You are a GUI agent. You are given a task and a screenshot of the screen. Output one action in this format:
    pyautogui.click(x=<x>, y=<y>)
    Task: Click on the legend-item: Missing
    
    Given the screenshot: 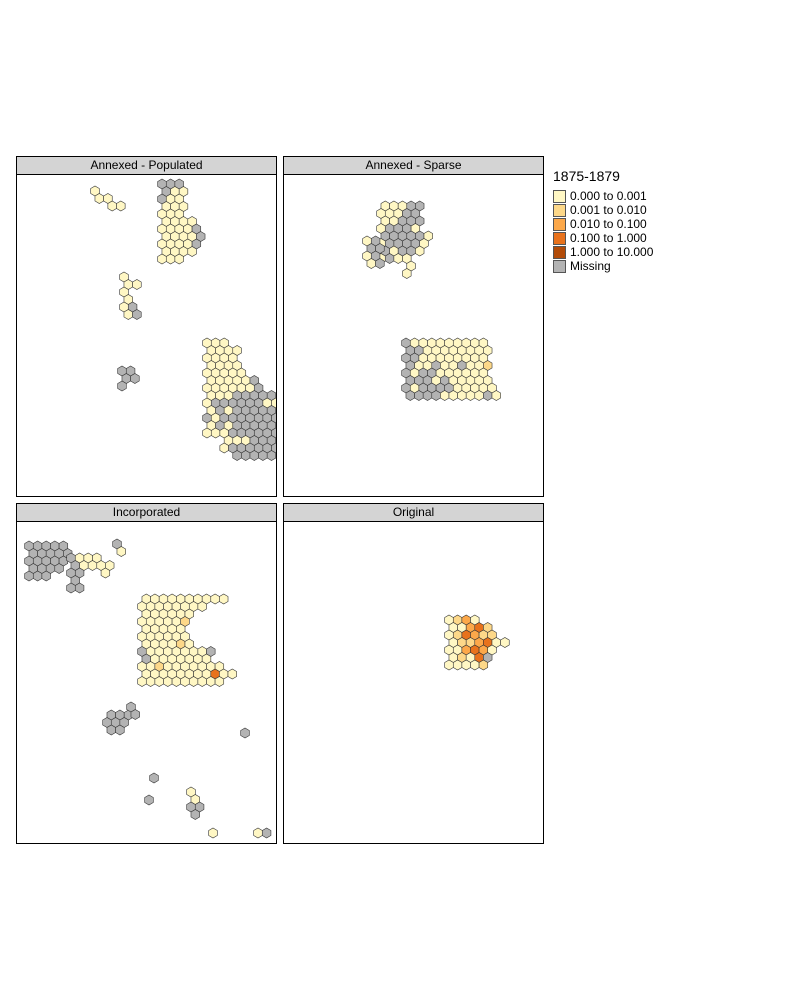 What is the action you would take?
    pyautogui.click(x=603, y=266)
    